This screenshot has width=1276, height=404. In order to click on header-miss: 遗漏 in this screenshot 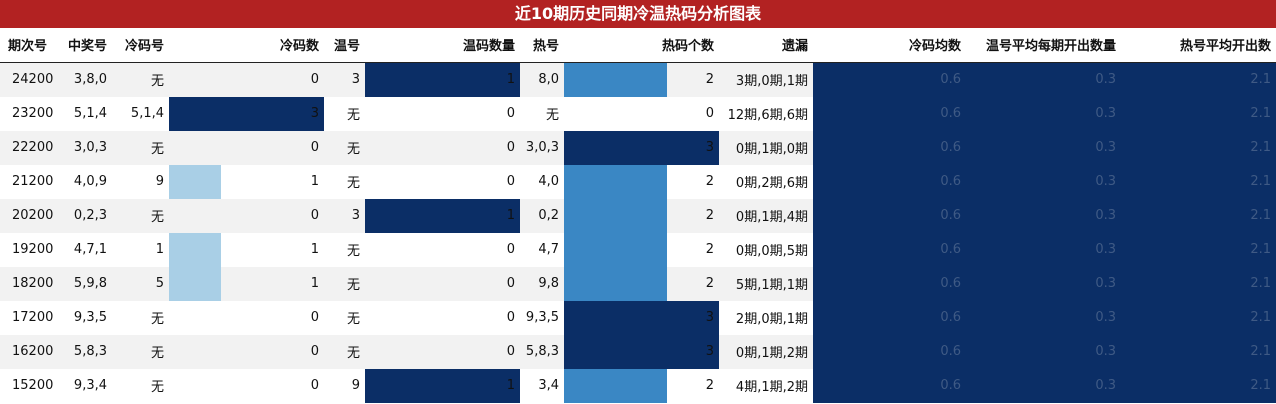, I will do `click(794, 47)`.